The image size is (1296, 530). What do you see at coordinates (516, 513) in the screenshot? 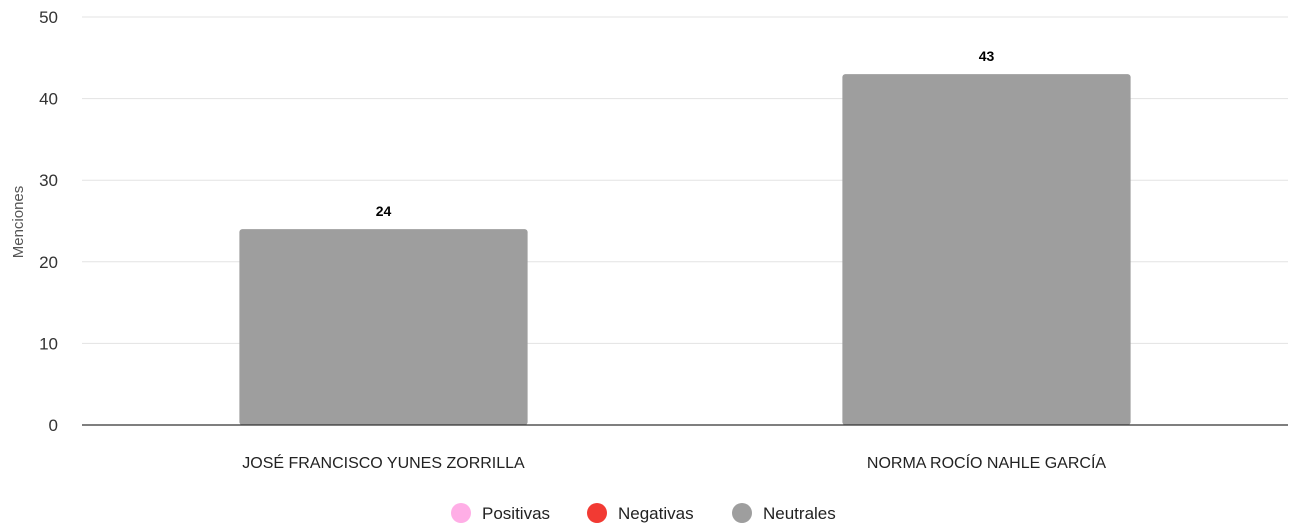
I see `legend-label: Positivas` at bounding box center [516, 513].